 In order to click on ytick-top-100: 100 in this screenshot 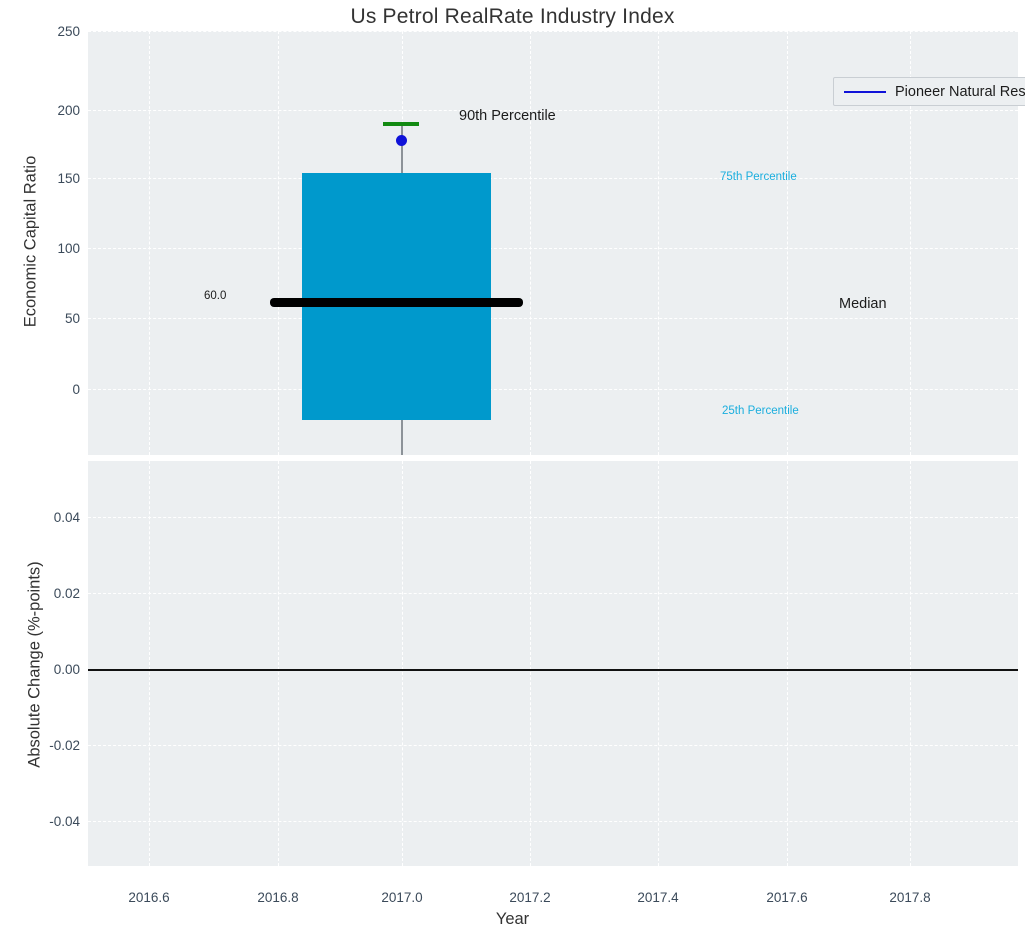, I will do `click(68, 248)`.